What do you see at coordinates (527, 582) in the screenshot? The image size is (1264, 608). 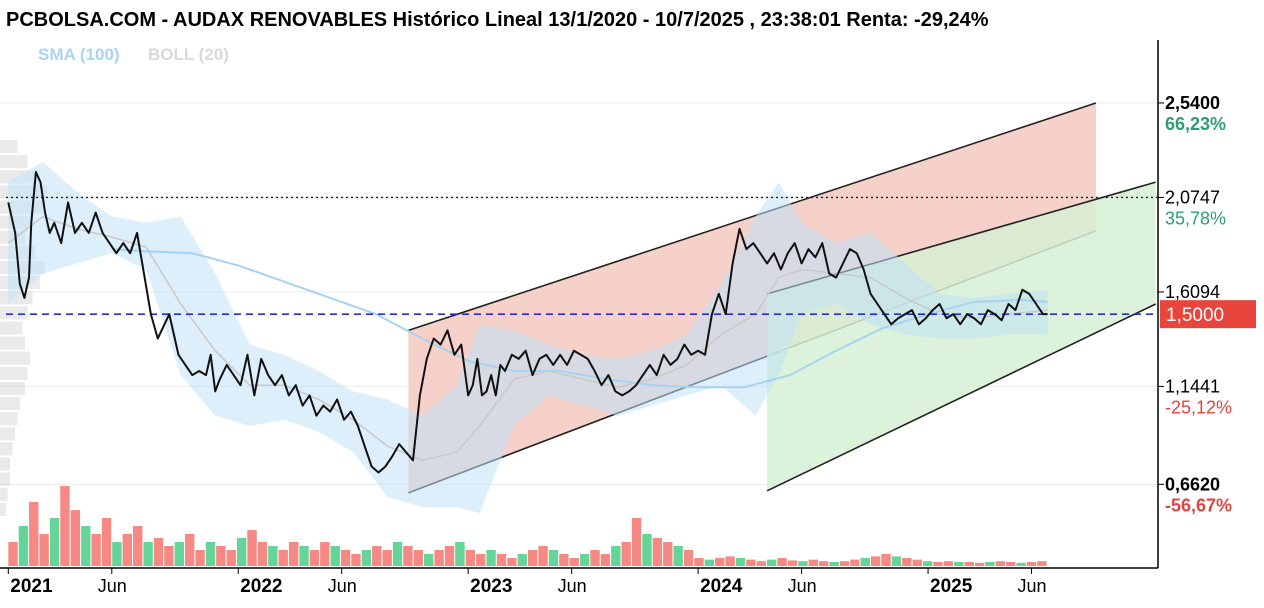 I see `x-axis-labels: 2021 Jun 2022 Jun 2023 Jun 2024 Jun 2025 Jun` at bounding box center [527, 582].